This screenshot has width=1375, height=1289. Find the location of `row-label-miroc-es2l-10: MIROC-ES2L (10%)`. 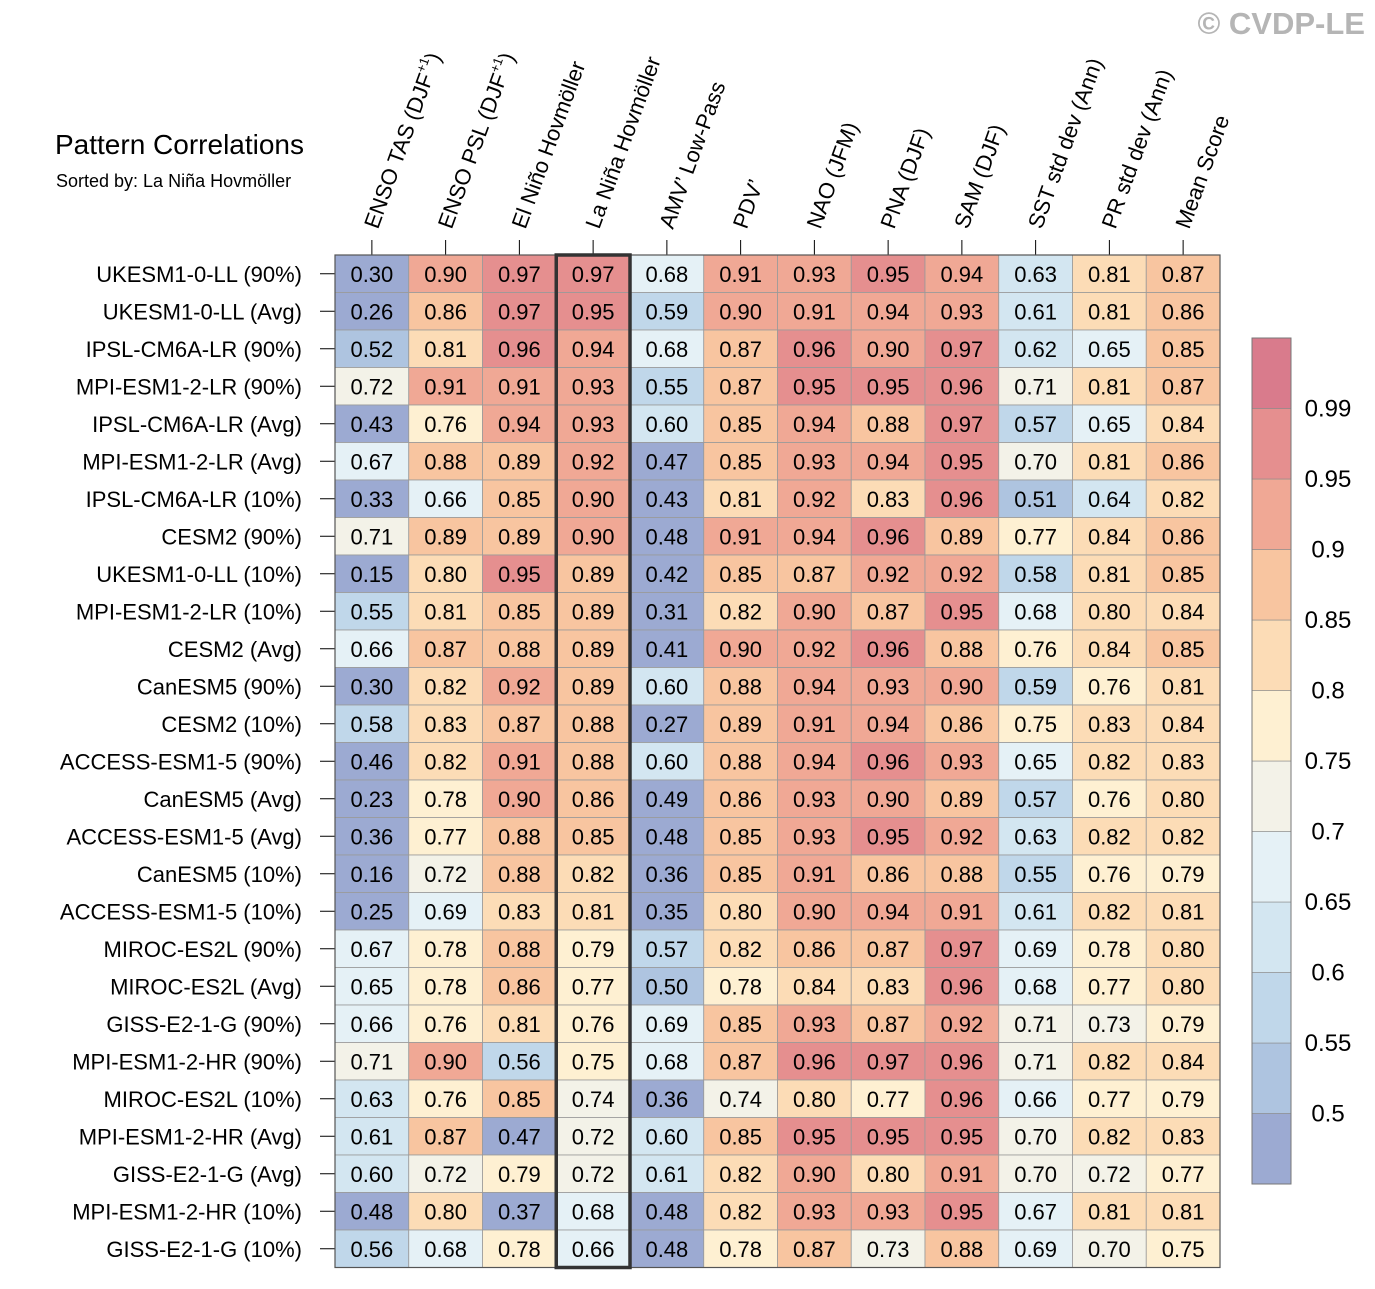

row-label-miroc-es2l-10: MIROC-ES2L (10%) is located at coordinates (203, 1099).